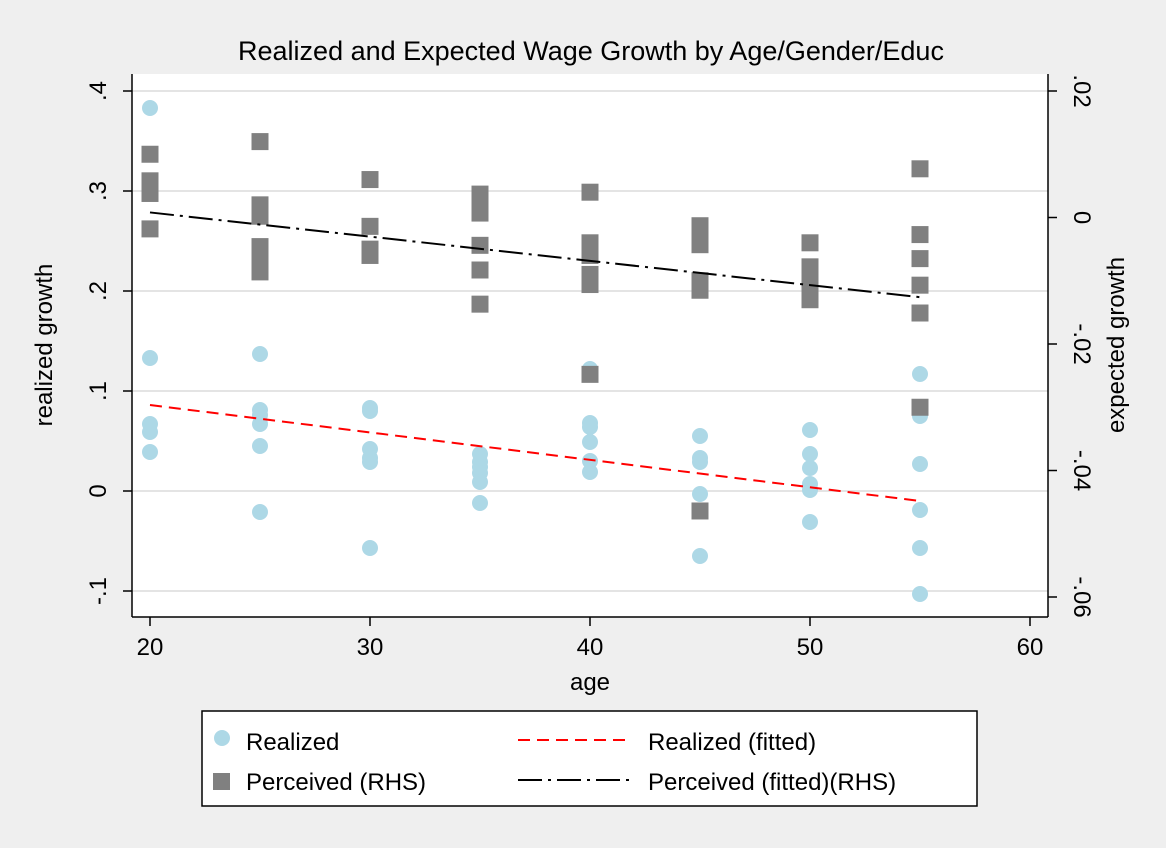  I want to click on y2-tick-label: .02, so click(1081, 90).